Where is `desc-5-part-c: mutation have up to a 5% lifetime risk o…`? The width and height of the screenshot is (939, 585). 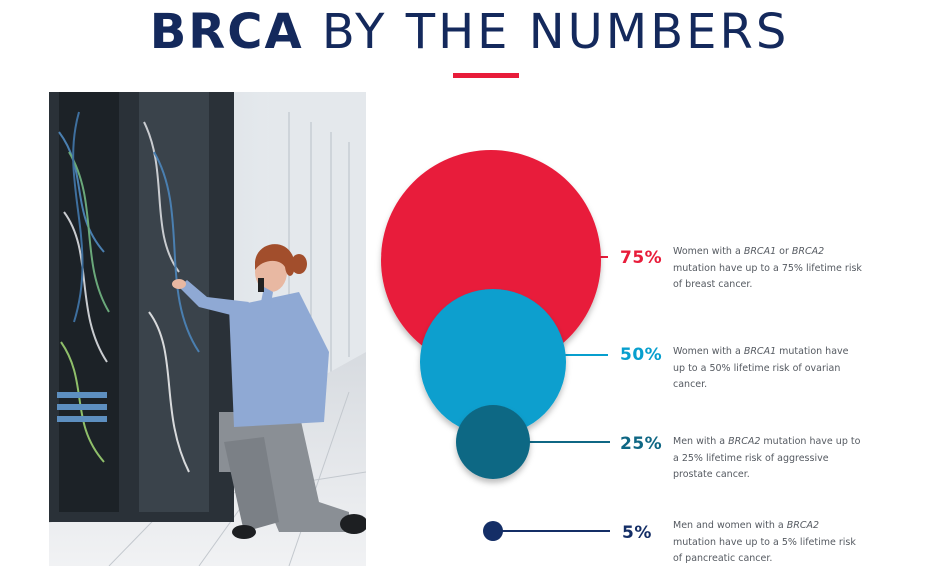
desc-5-part-c: mutation have up to a 5% lifetime risk o… is located at coordinates (764, 550).